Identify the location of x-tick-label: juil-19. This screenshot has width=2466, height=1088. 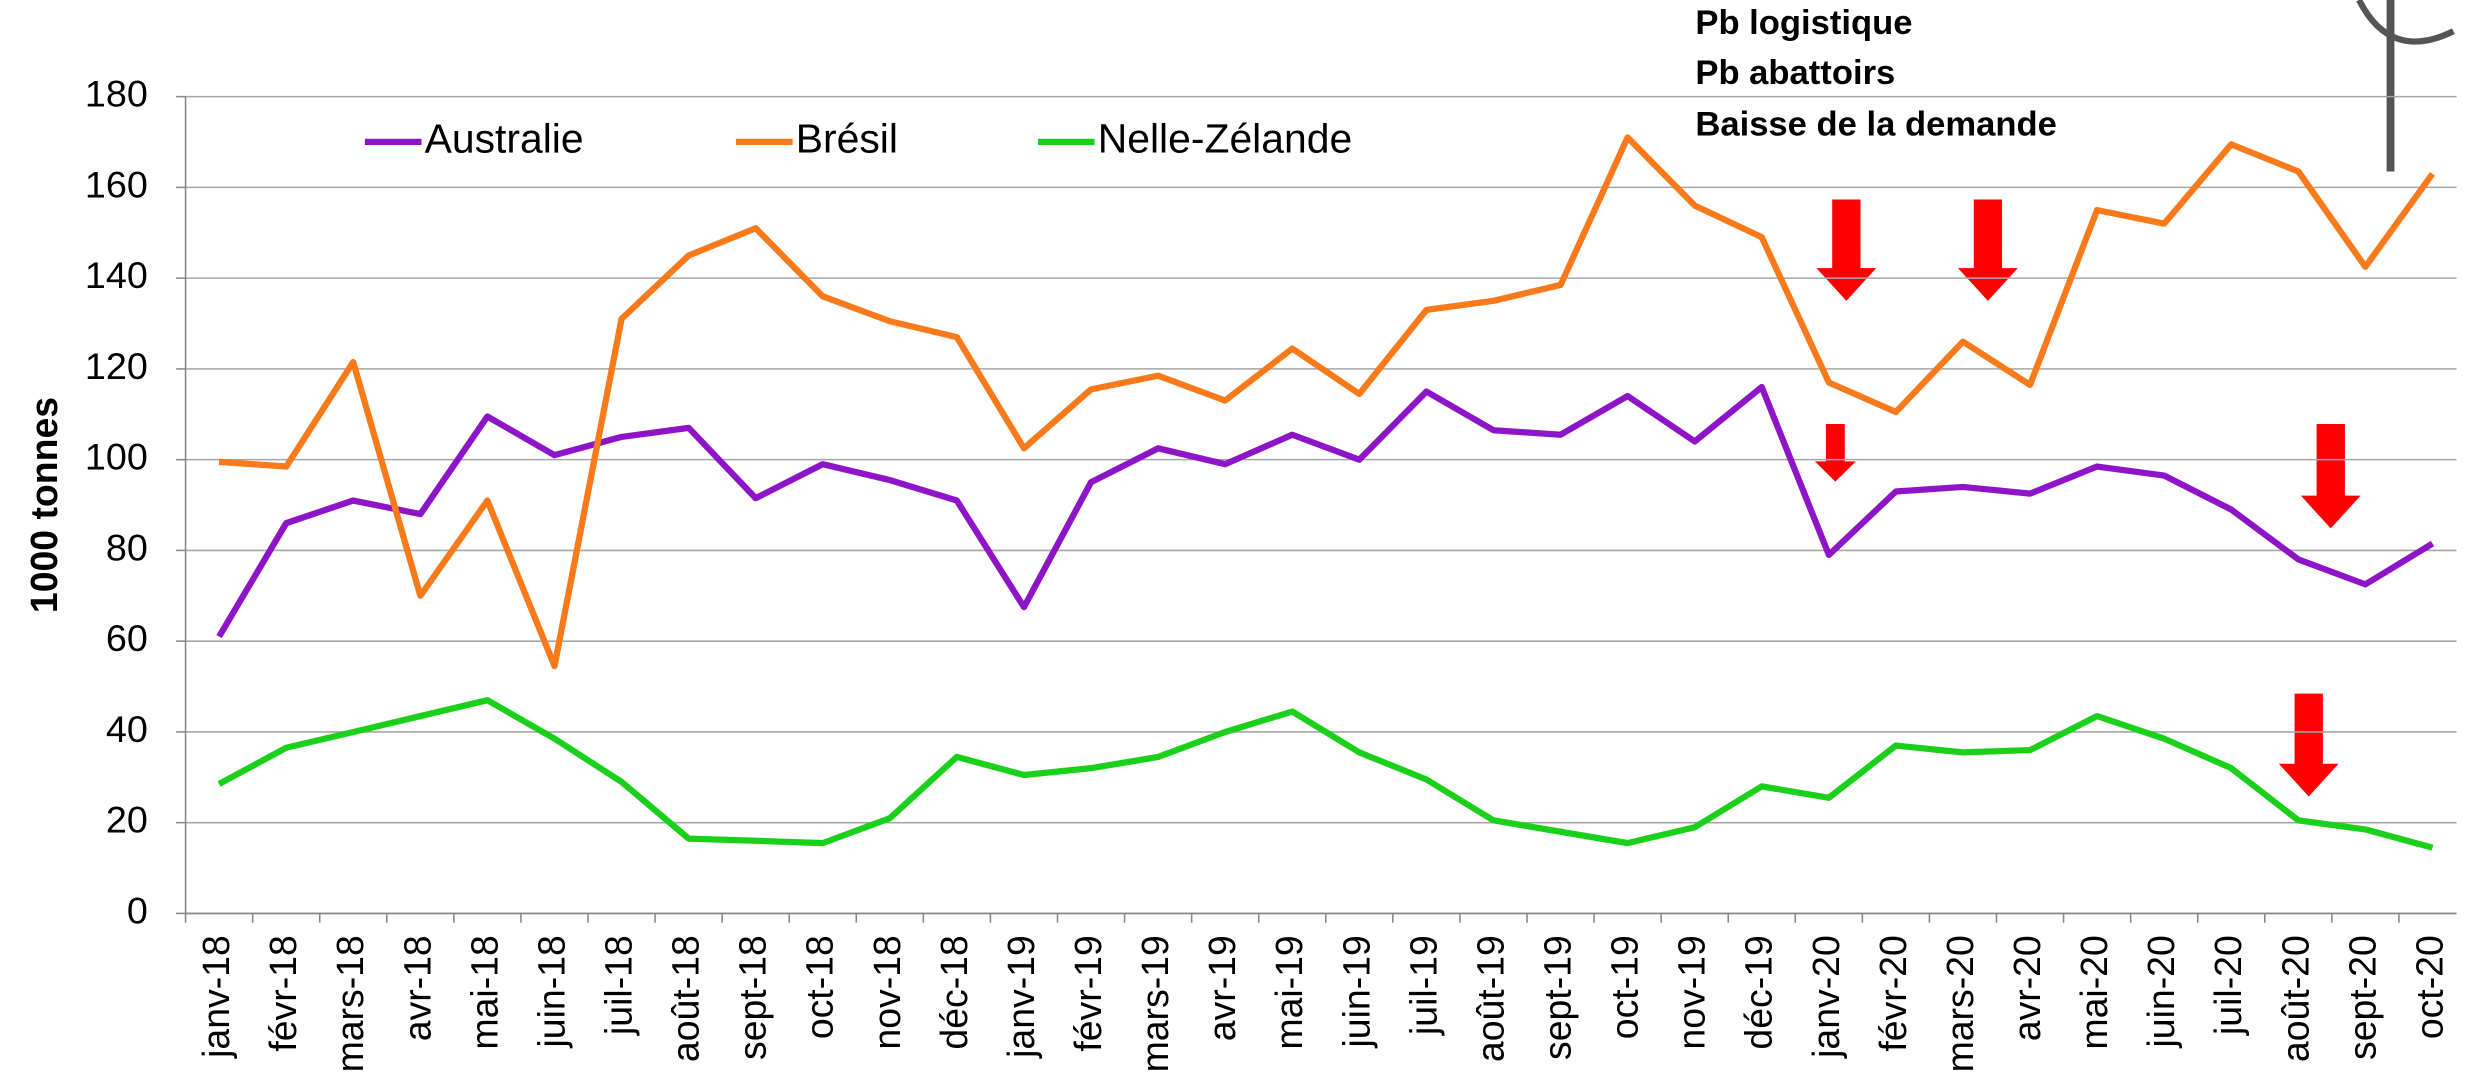
(1423, 985).